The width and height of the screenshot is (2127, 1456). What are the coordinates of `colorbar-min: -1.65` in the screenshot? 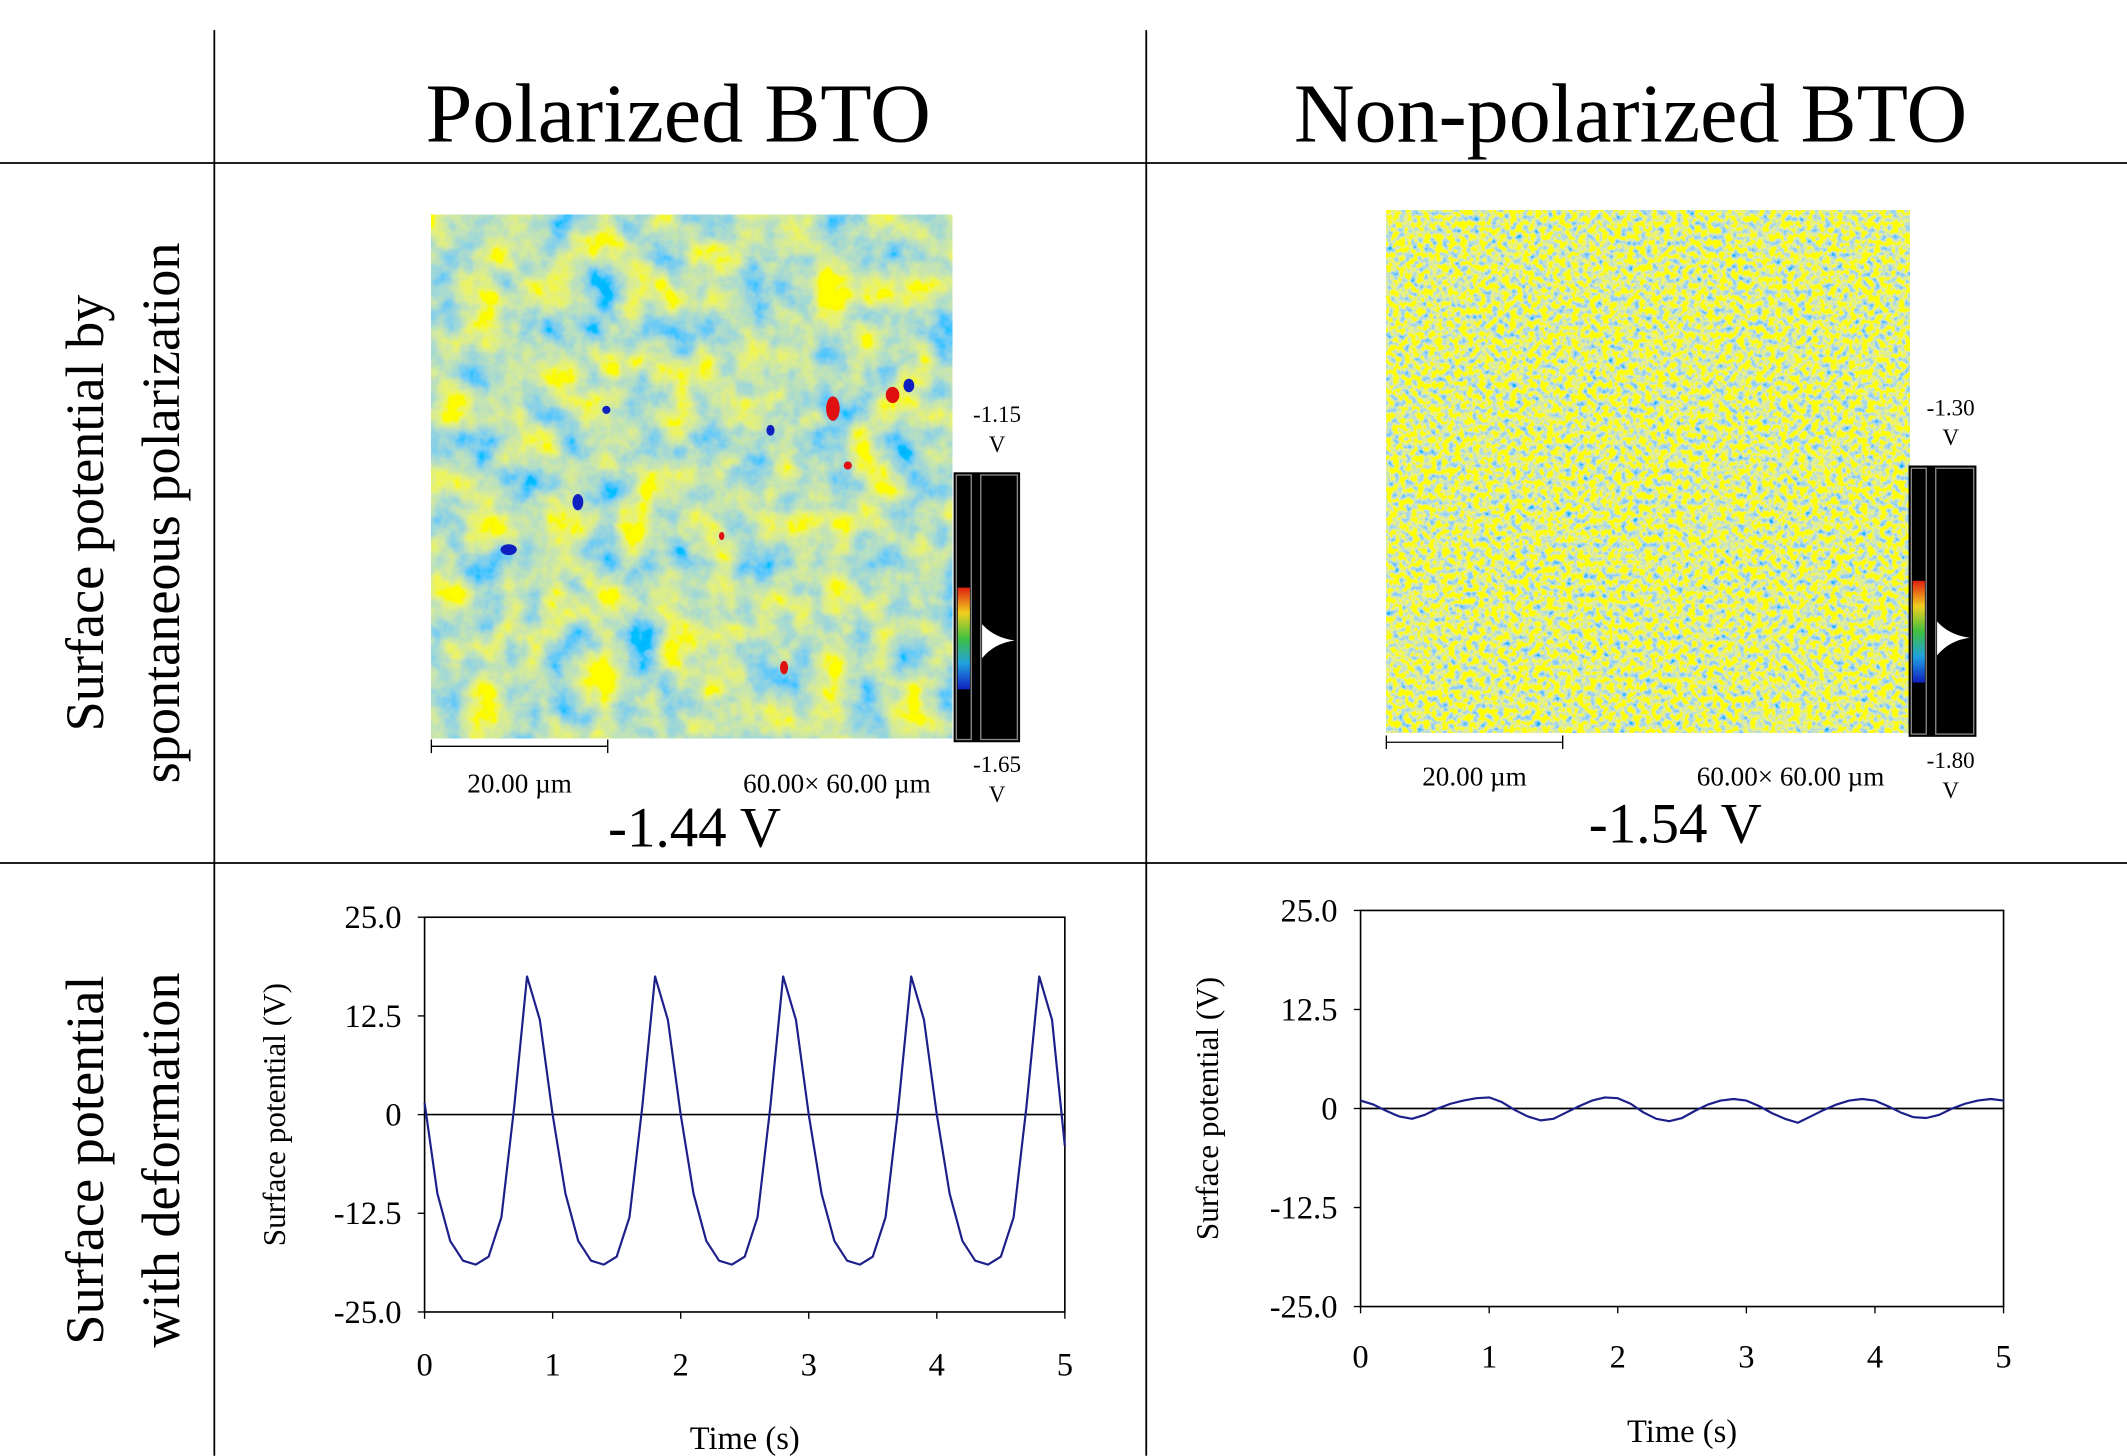 It's located at (997, 764).